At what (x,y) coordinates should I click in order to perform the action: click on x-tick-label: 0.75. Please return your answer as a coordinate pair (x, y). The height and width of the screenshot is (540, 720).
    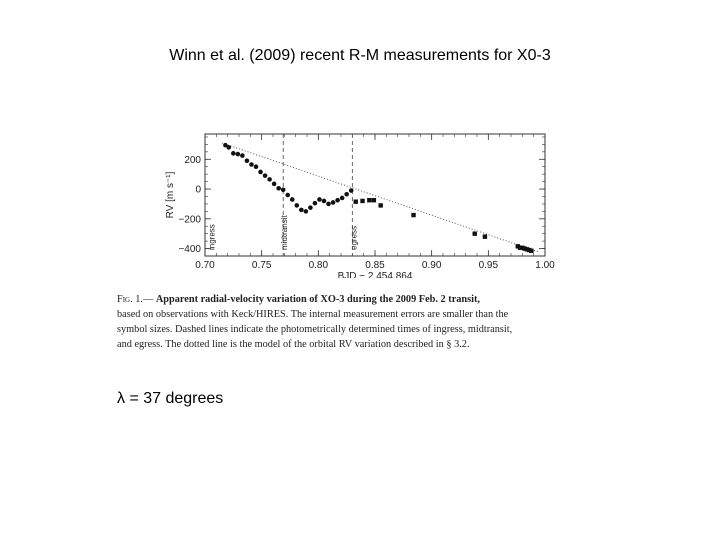
    Looking at the image, I should click on (262, 265).